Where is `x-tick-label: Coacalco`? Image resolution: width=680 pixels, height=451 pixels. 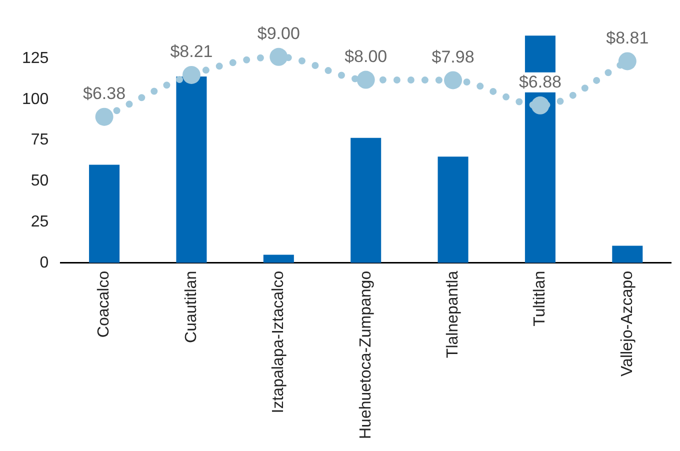 x-tick-label: Coacalco is located at coordinates (104, 304).